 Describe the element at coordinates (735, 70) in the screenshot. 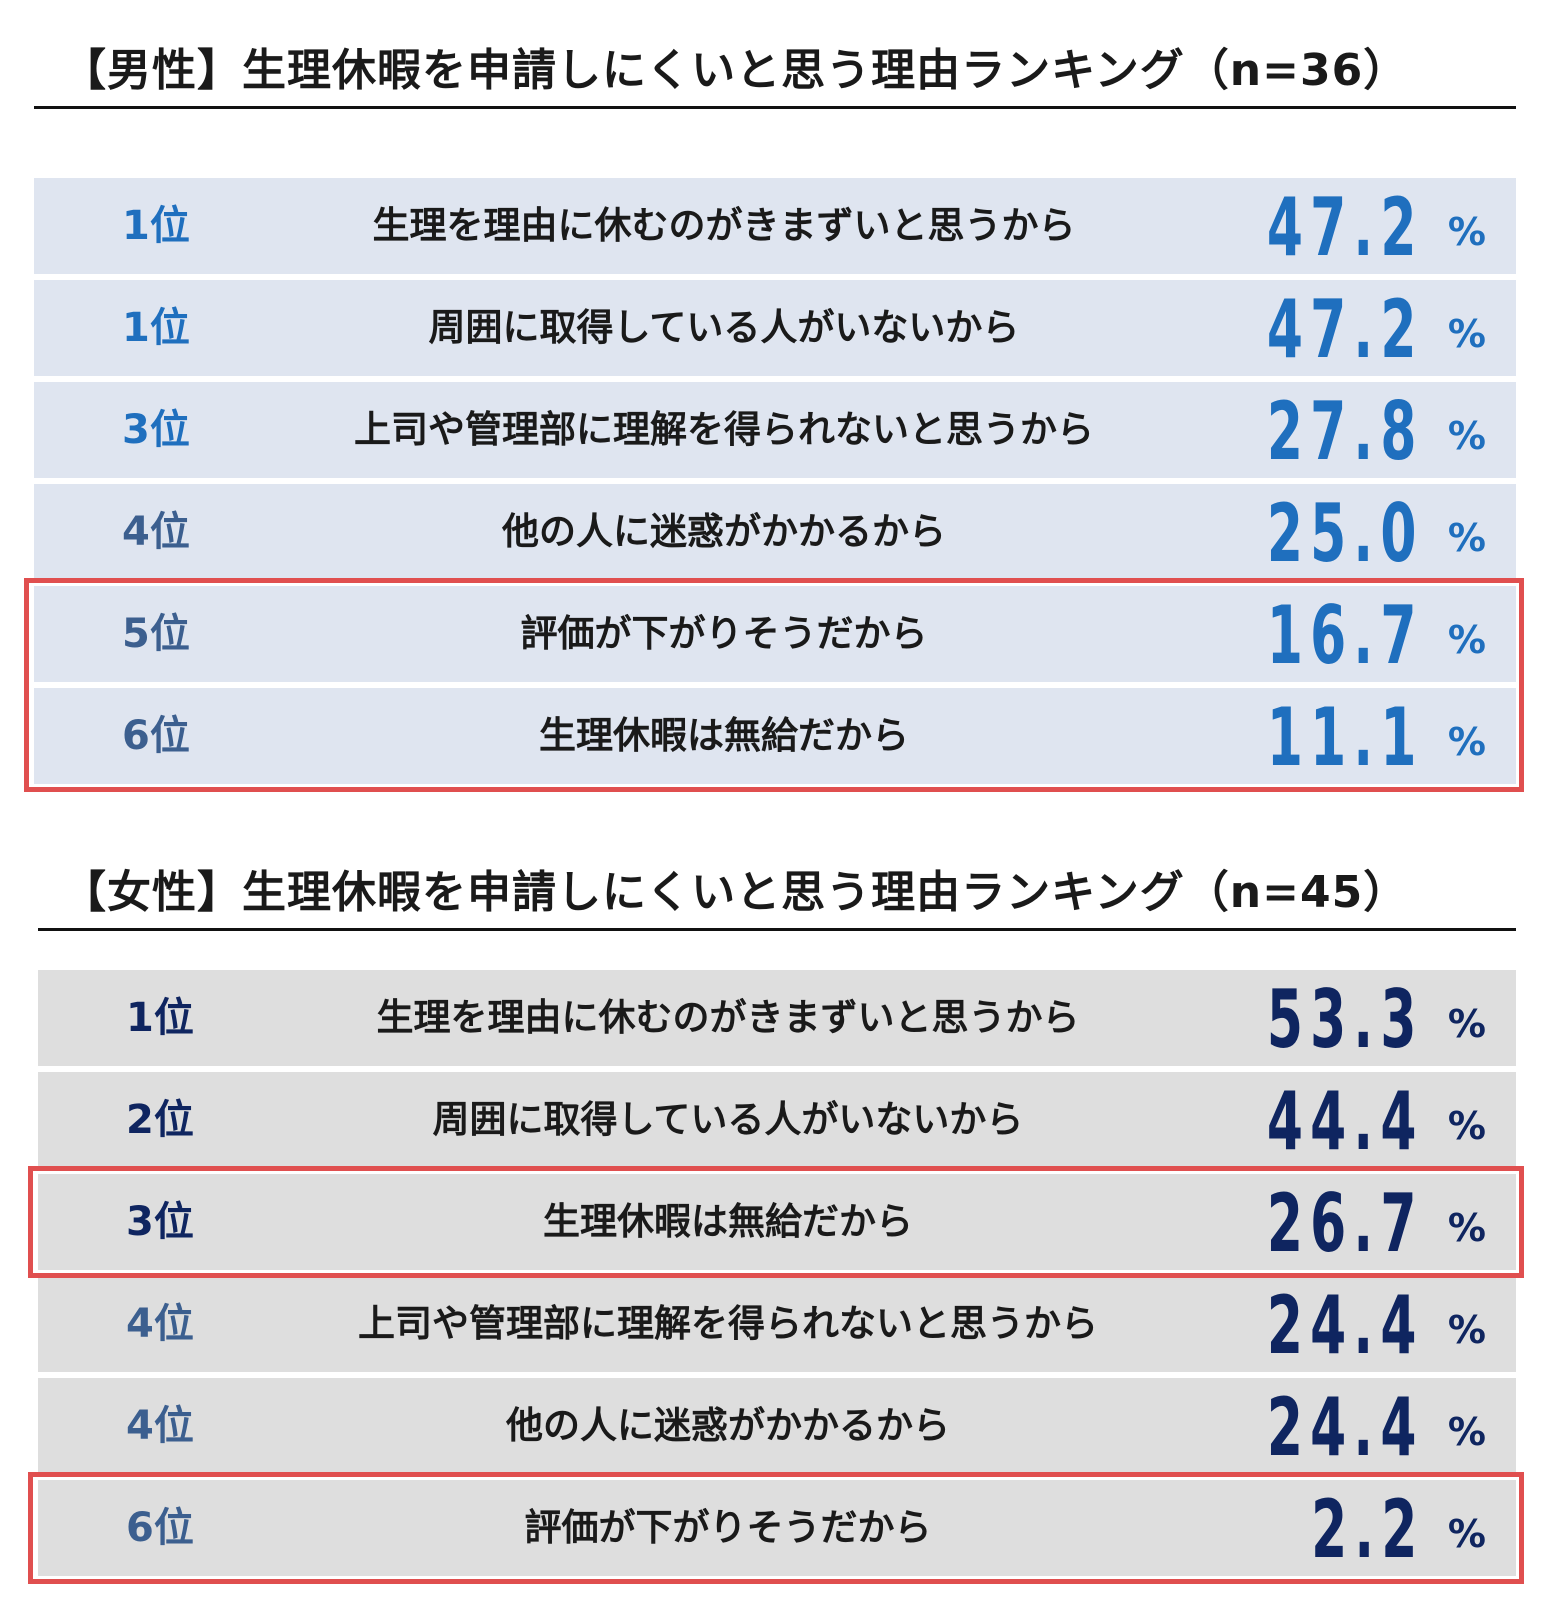

I see `male-section-title: 【男性】生理休暇を申請しにくいと思う理由ランキング（n=36）` at that location.